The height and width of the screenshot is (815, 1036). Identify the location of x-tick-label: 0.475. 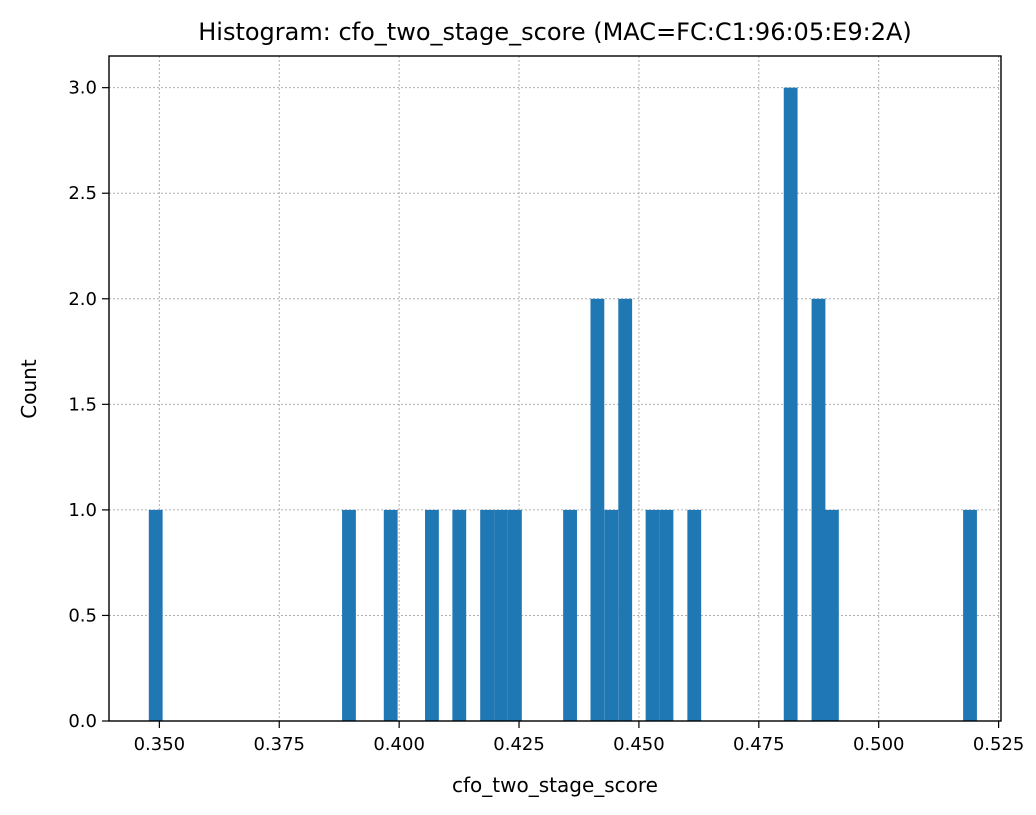
(759, 744).